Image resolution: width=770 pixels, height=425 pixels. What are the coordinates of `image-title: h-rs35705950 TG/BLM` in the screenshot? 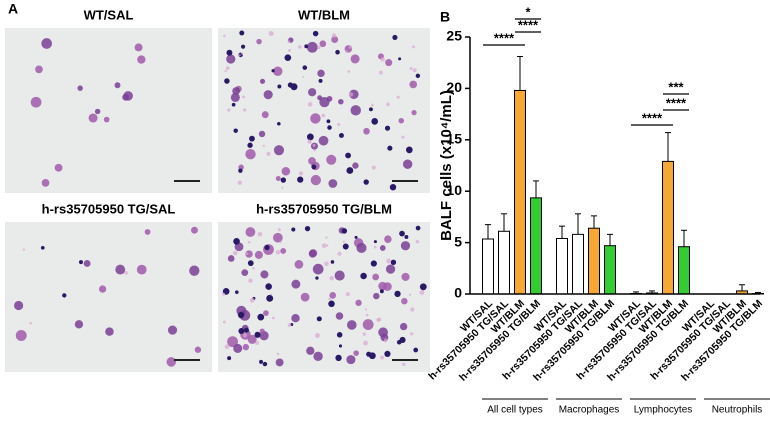 It's located at (324, 208).